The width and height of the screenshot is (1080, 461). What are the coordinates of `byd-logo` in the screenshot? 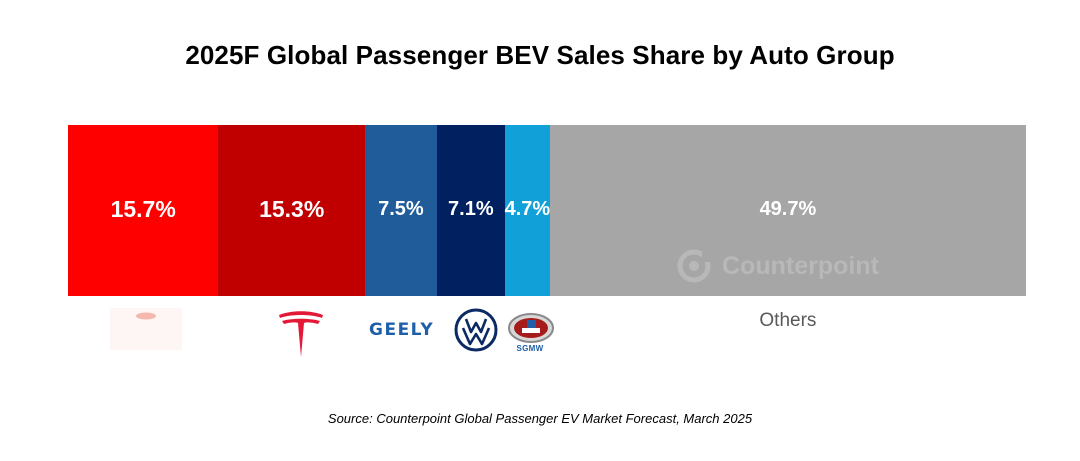 It's located at (146, 329).